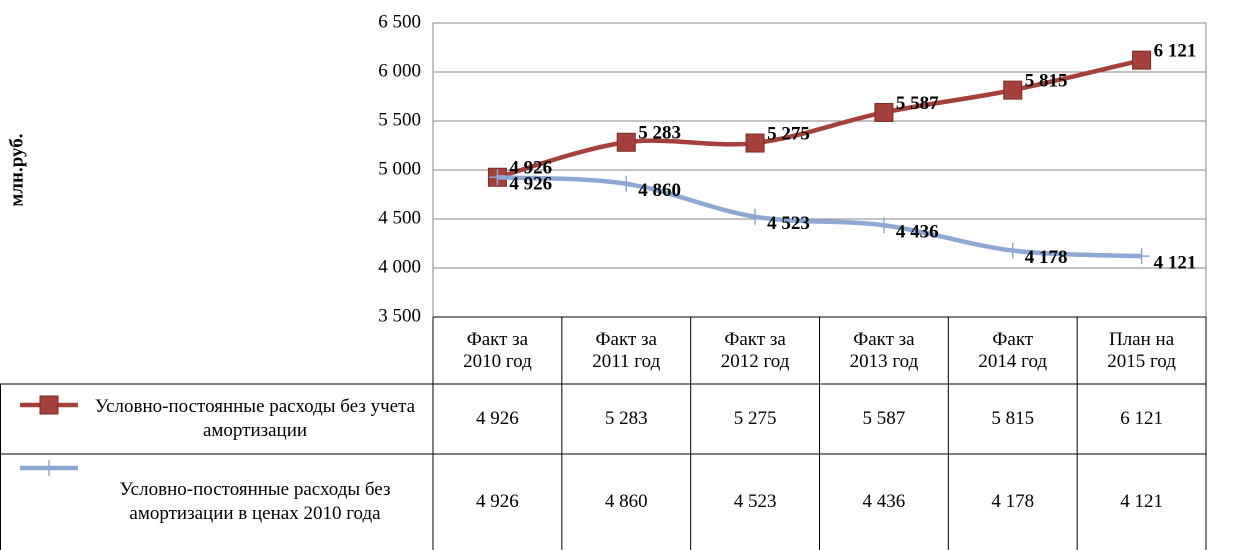  What do you see at coordinates (1141, 350) in the screenshot?
I see `x-tick-label: План на 2015 год` at bounding box center [1141, 350].